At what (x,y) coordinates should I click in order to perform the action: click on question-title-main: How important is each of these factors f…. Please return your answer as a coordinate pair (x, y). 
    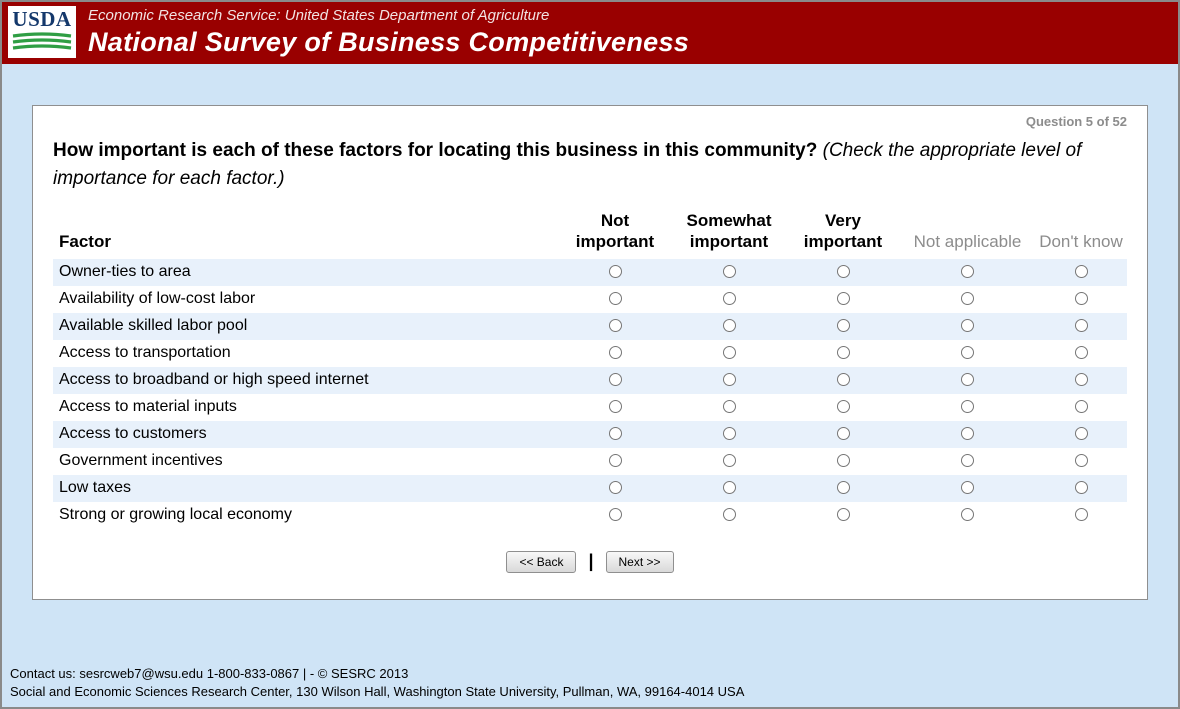
    Looking at the image, I should click on (435, 150).